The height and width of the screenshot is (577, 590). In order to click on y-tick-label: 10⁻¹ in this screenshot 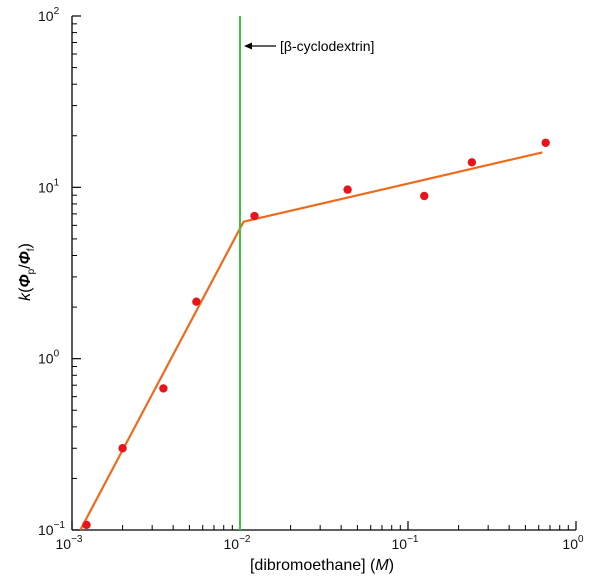, I will do `click(51, 529)`.